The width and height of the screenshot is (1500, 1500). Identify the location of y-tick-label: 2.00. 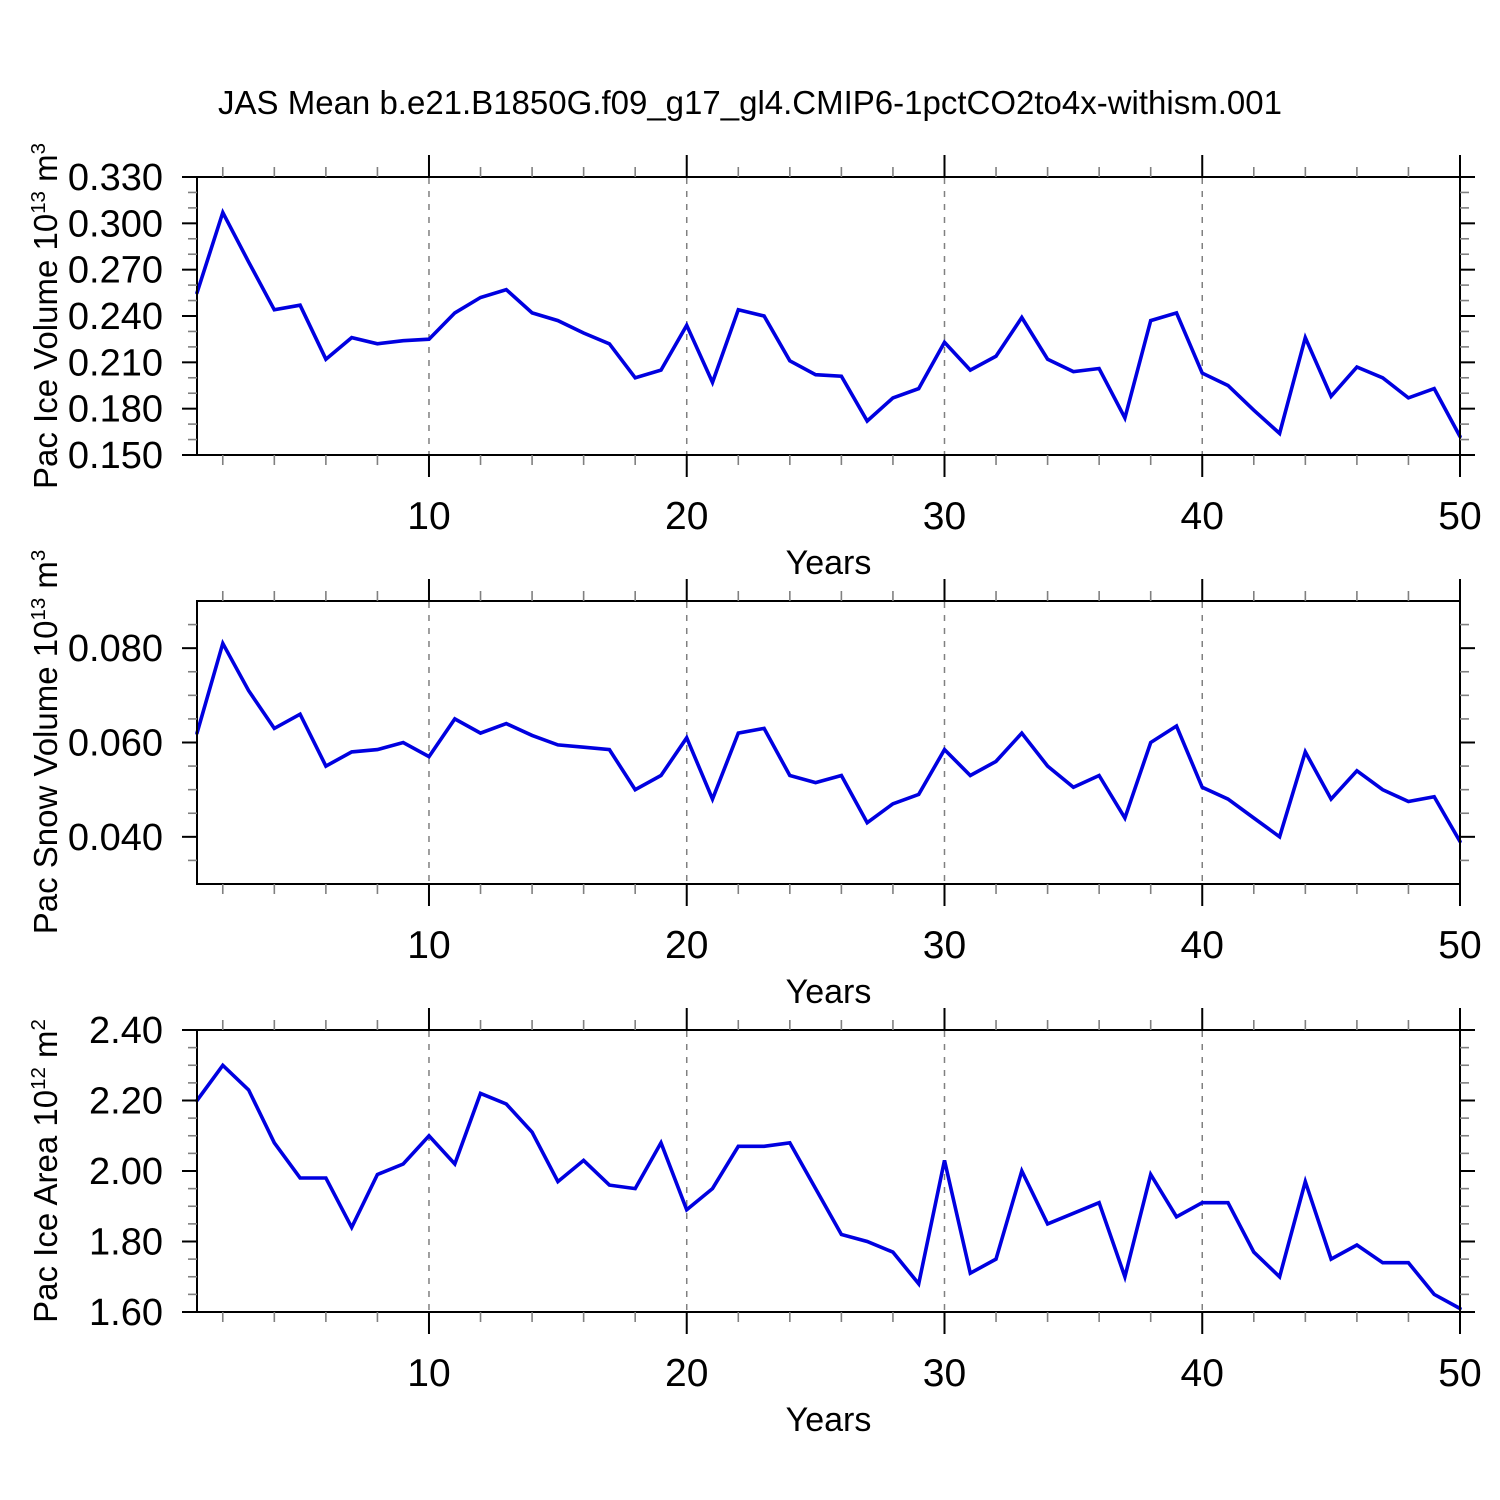
(126, 1172).